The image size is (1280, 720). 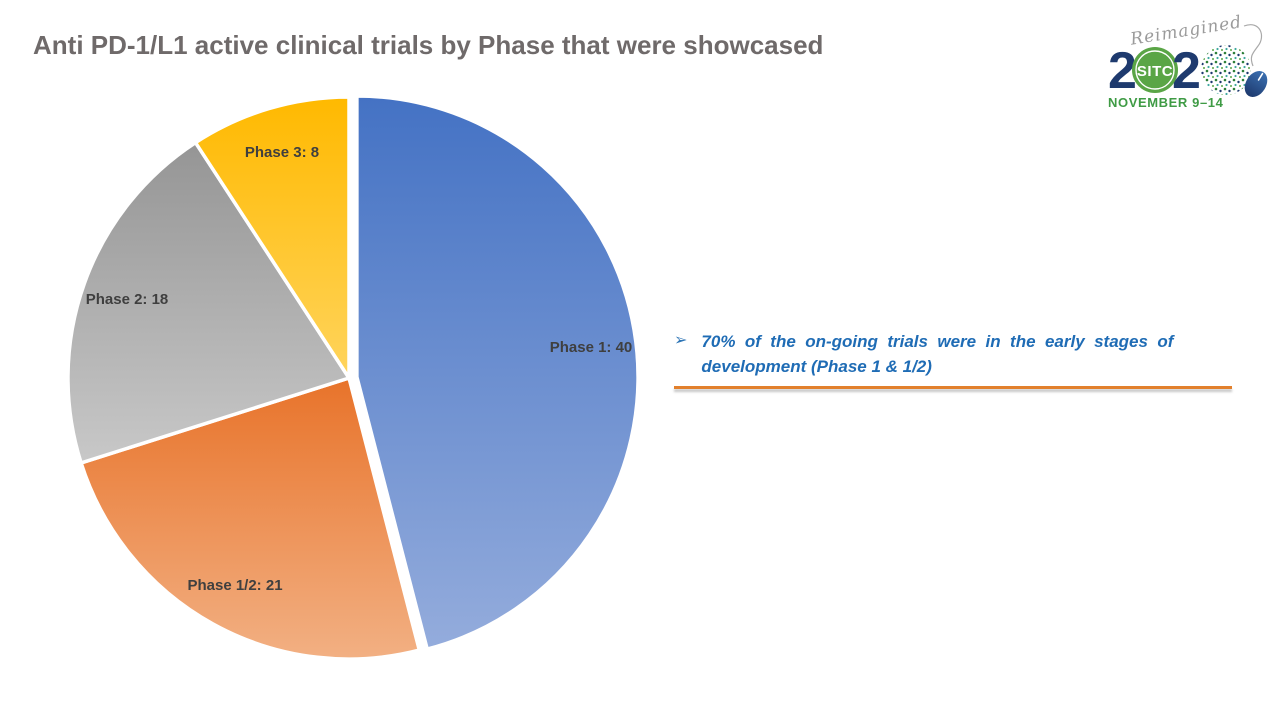 I want to click on logo-digit-2-right: 2, so click(x=1186, y=71).